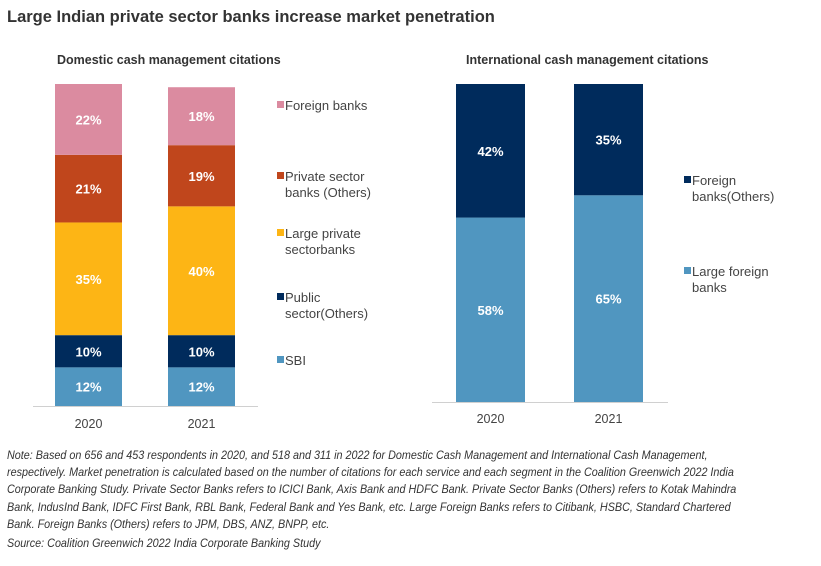 This screenshot has width=821, height=566. Describe the element at coordinates (714, 180) in the screenshot. I see `legend-label: Foreign` at that location.